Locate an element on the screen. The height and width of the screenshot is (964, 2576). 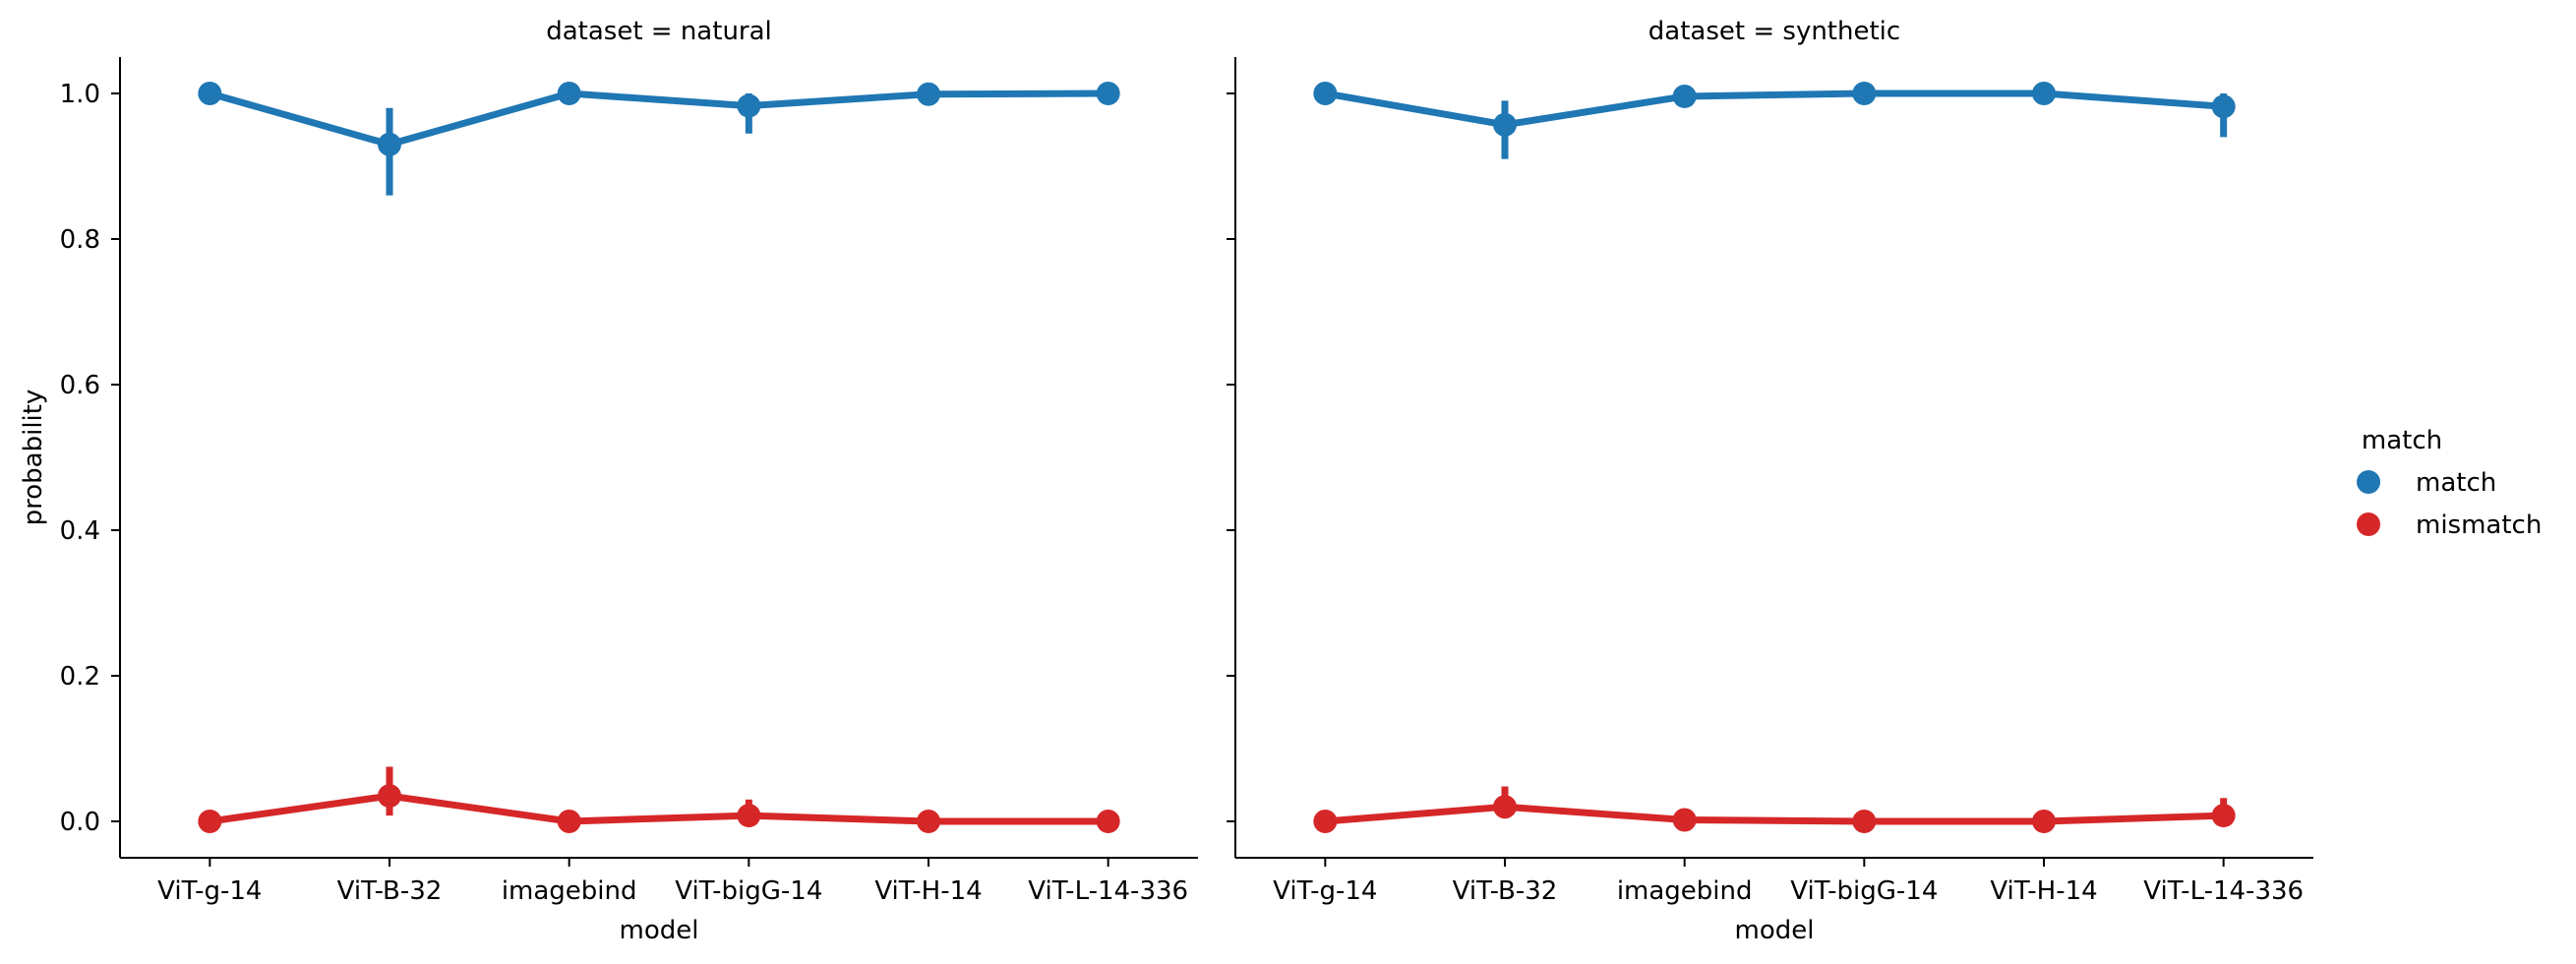
legend-title: match is located at coordinates (2402, 440).